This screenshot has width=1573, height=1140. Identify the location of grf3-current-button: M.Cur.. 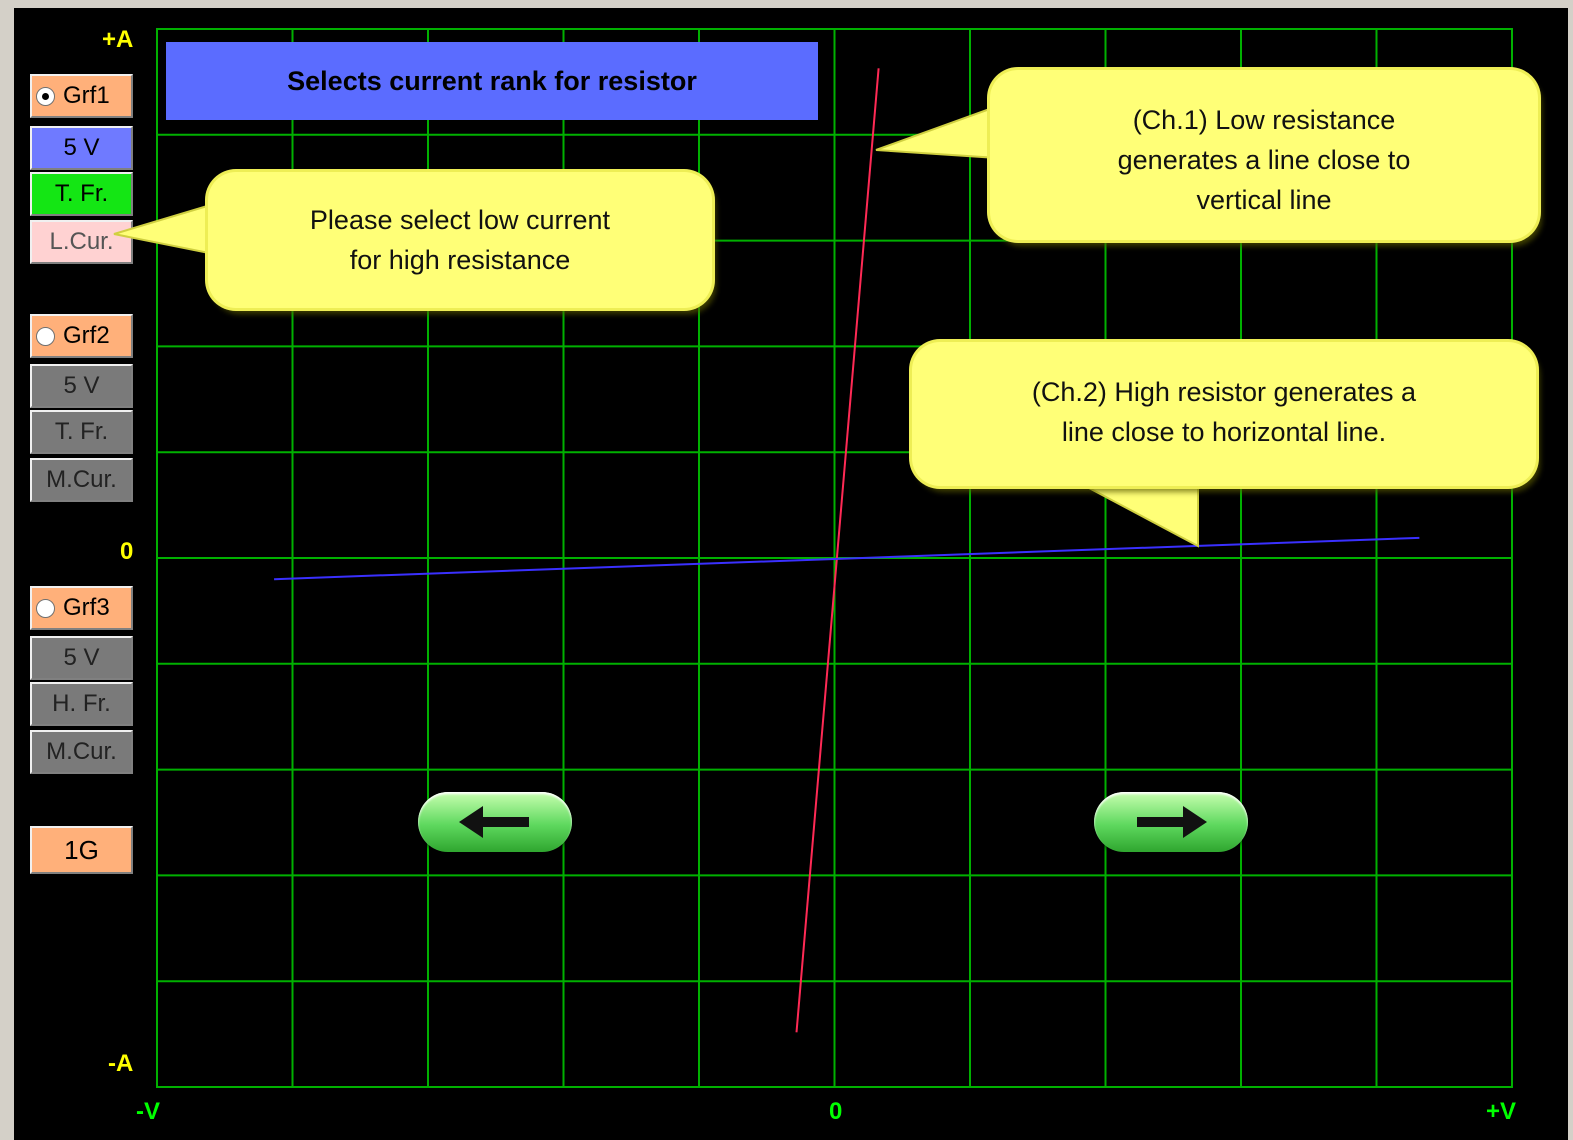
(81, 752).